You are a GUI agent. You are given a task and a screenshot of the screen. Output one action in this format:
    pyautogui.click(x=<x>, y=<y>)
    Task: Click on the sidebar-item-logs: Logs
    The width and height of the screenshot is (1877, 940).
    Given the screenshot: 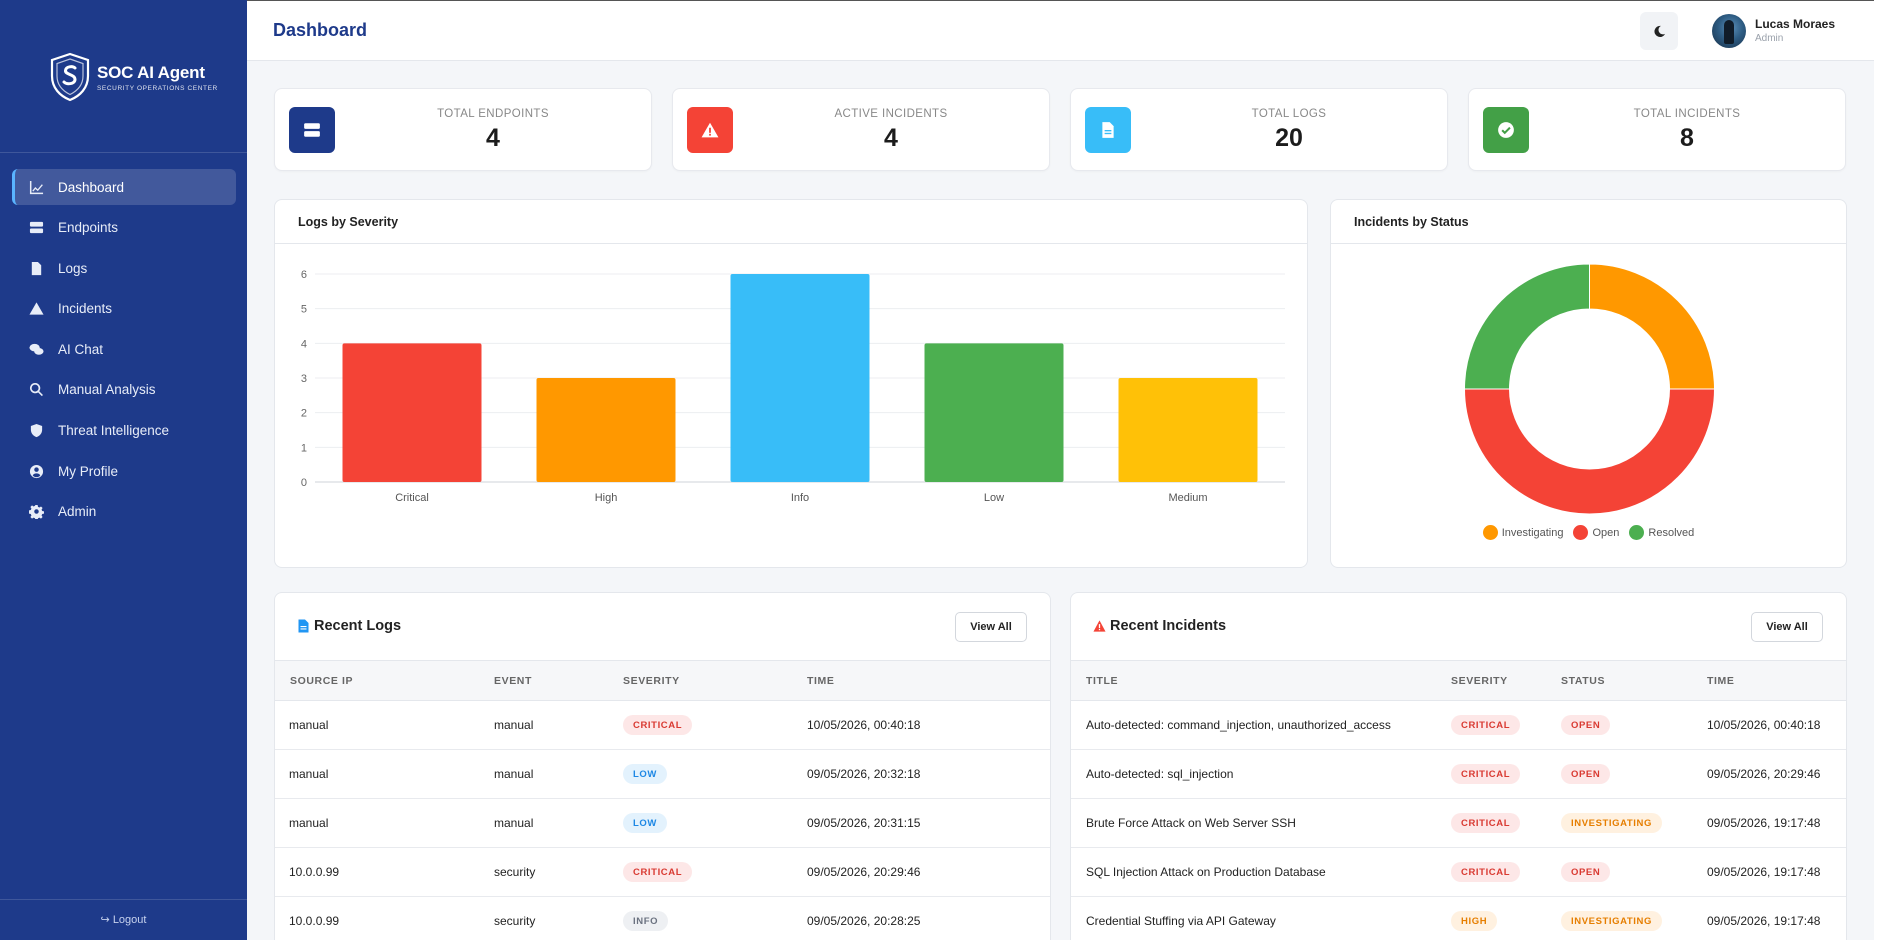 What is the action you would take?
    pyautogui.click(x=124, y=268)
    